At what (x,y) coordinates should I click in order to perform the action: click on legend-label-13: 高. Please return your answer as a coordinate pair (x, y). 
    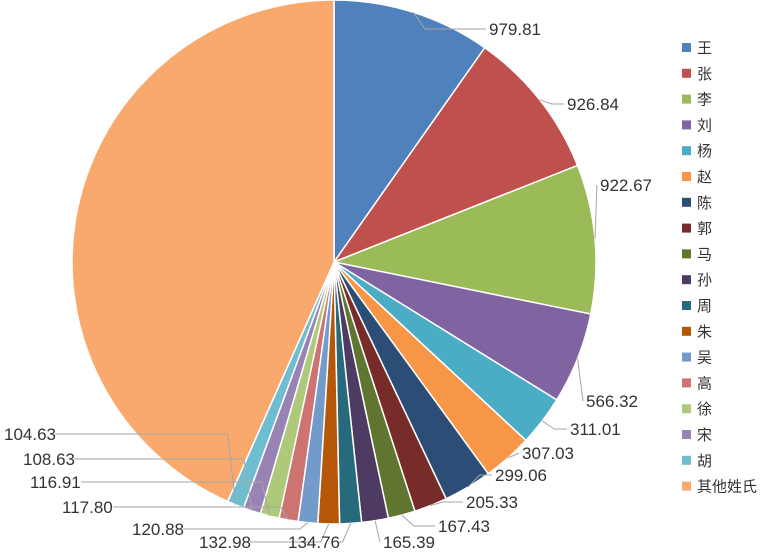
    Looking at the image, I should click on (704, 383).